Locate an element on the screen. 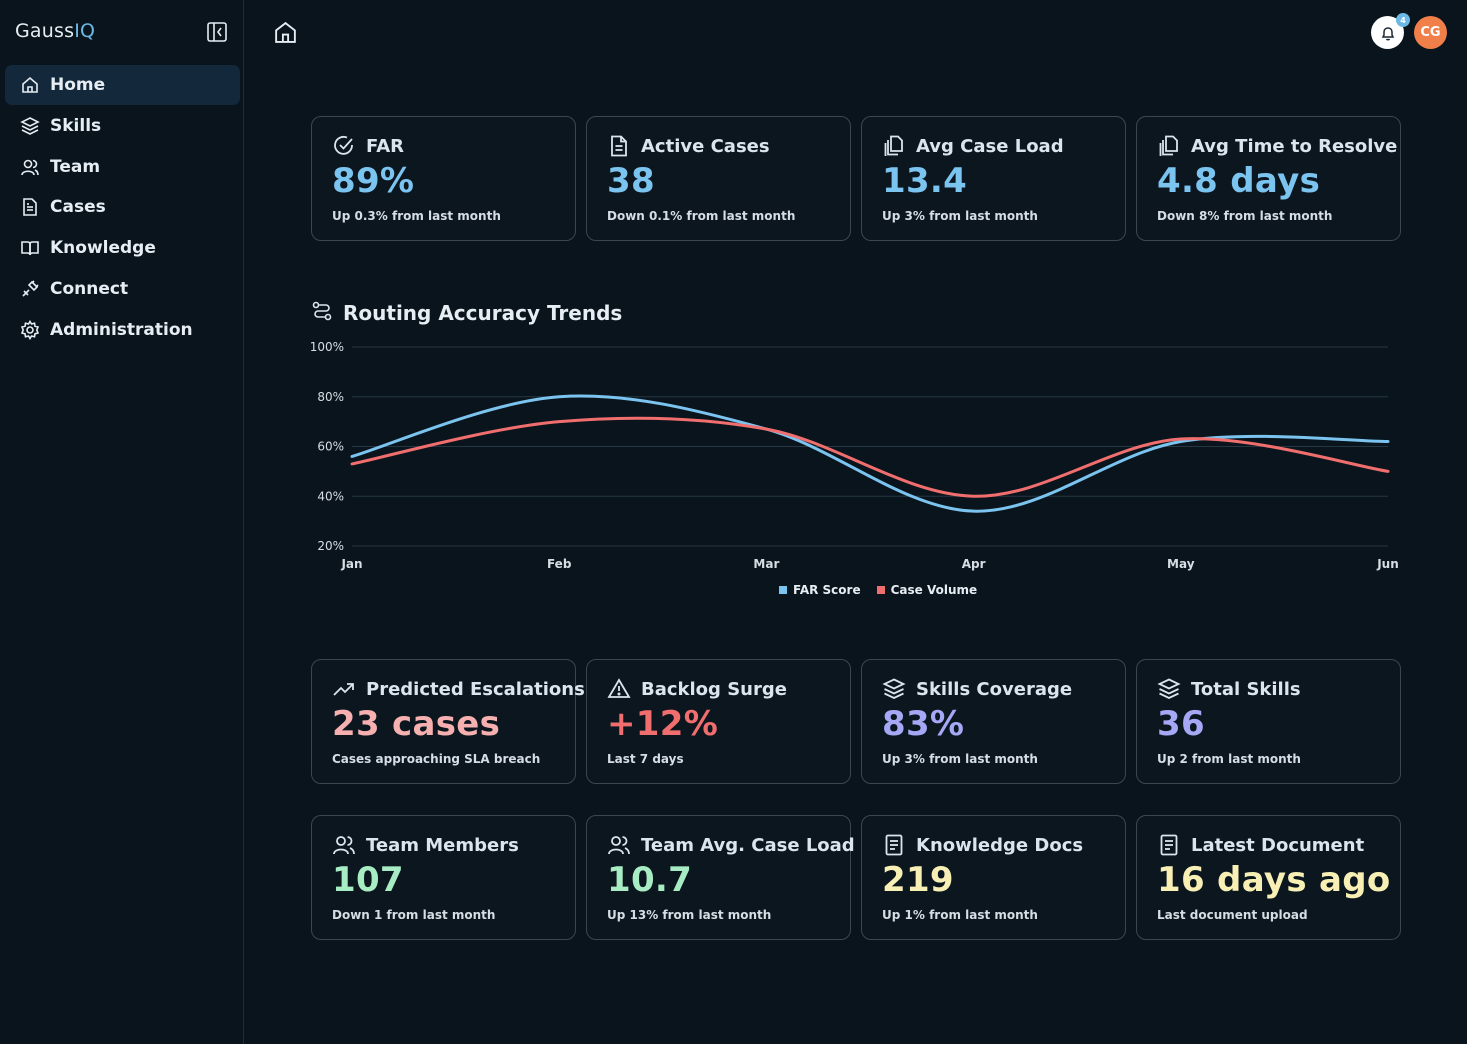  warning-icon is located at coordinates (619, 689).